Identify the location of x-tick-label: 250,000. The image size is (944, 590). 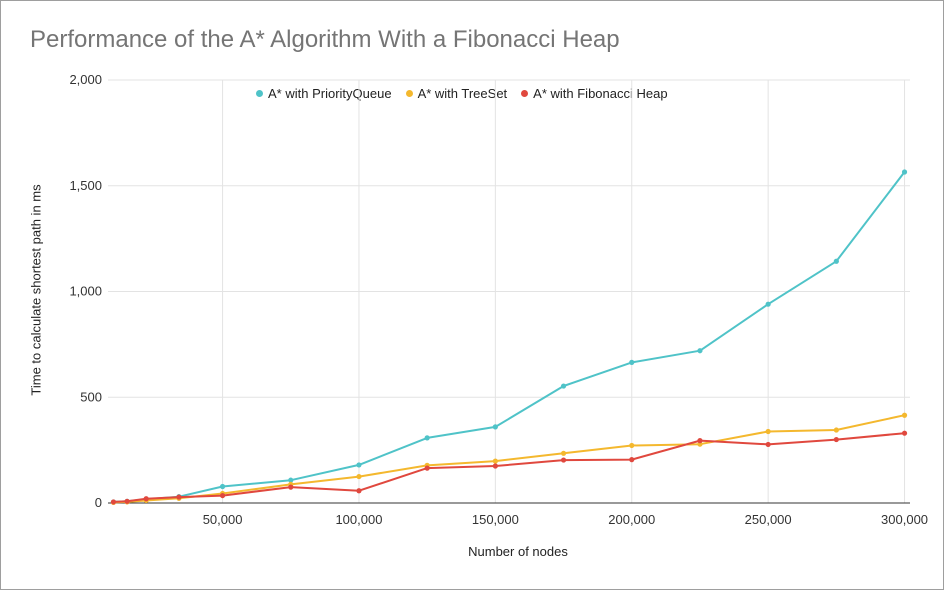
(768, 519).